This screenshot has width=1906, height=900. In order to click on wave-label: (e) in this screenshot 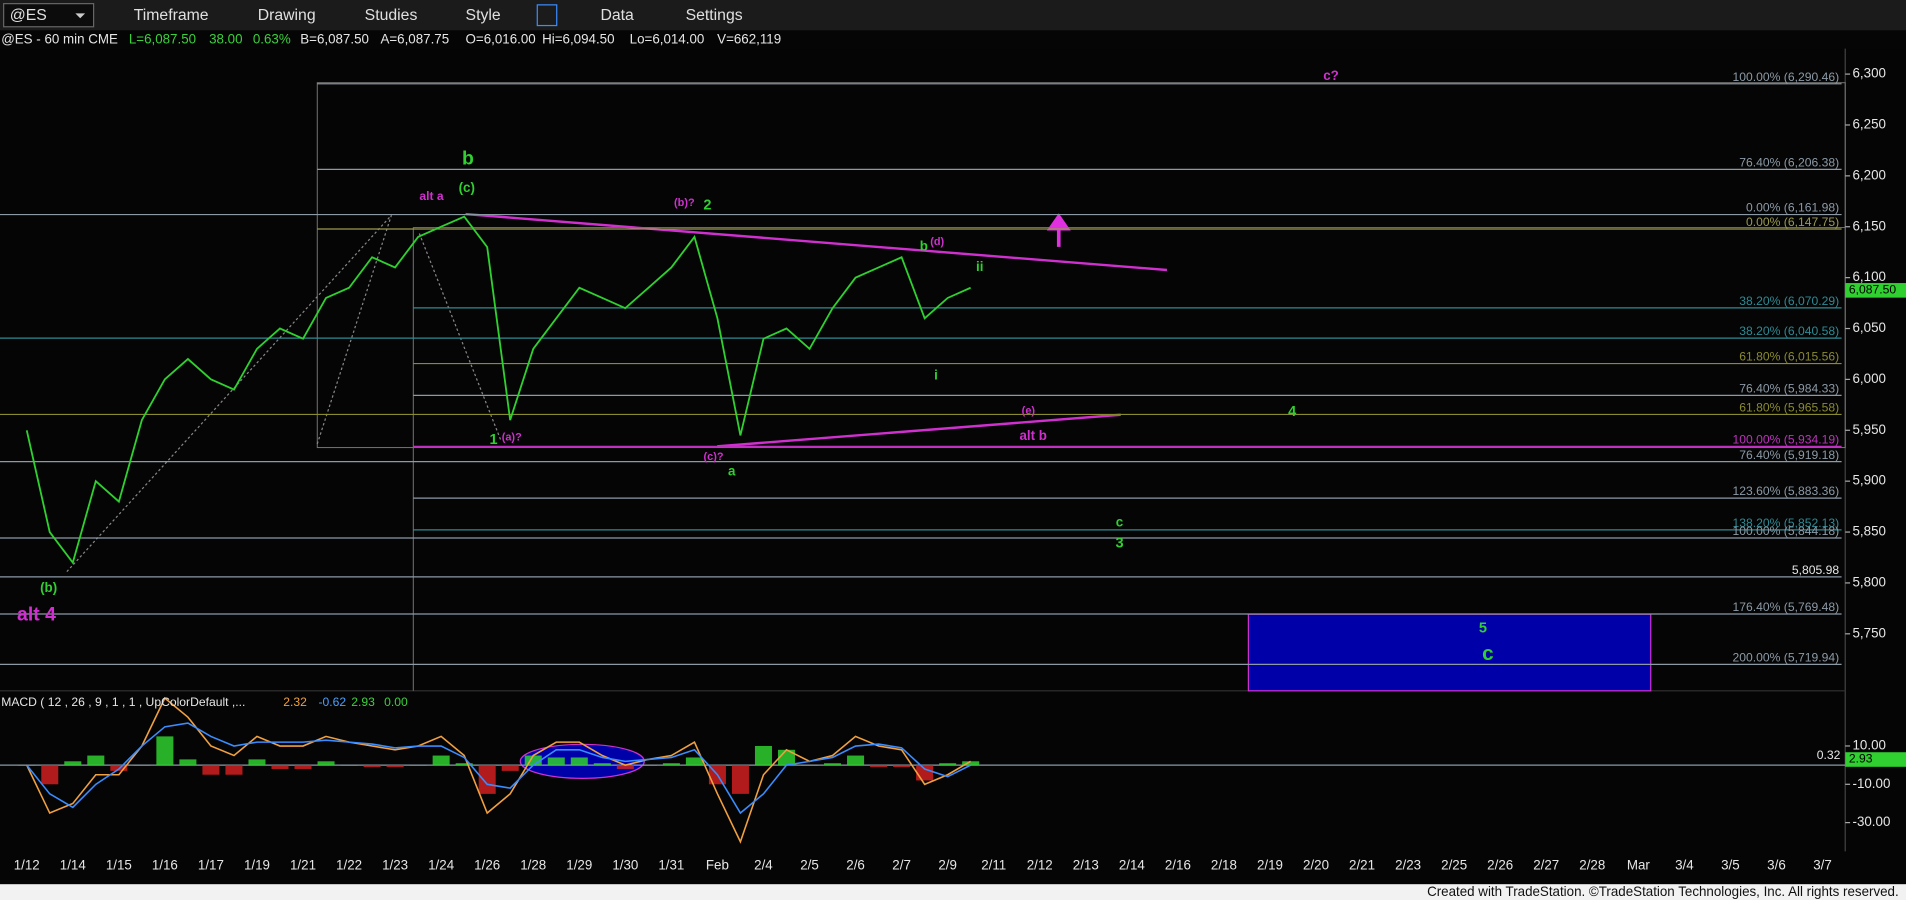, I will do `click(1029, 411)`.